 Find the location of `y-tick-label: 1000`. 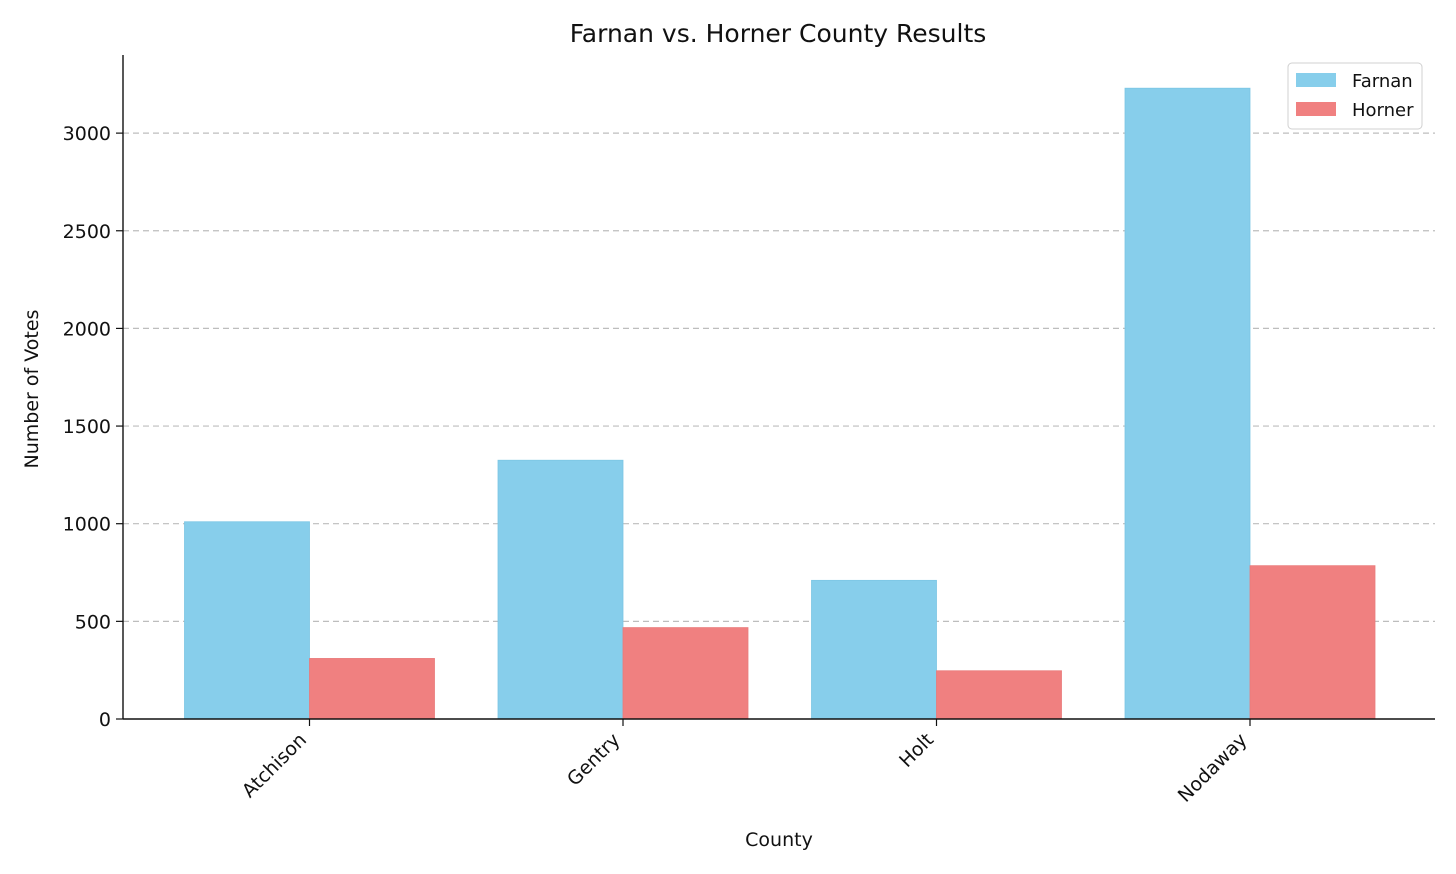

y-tick-label: 1000 is located at coordinates (87, 525).